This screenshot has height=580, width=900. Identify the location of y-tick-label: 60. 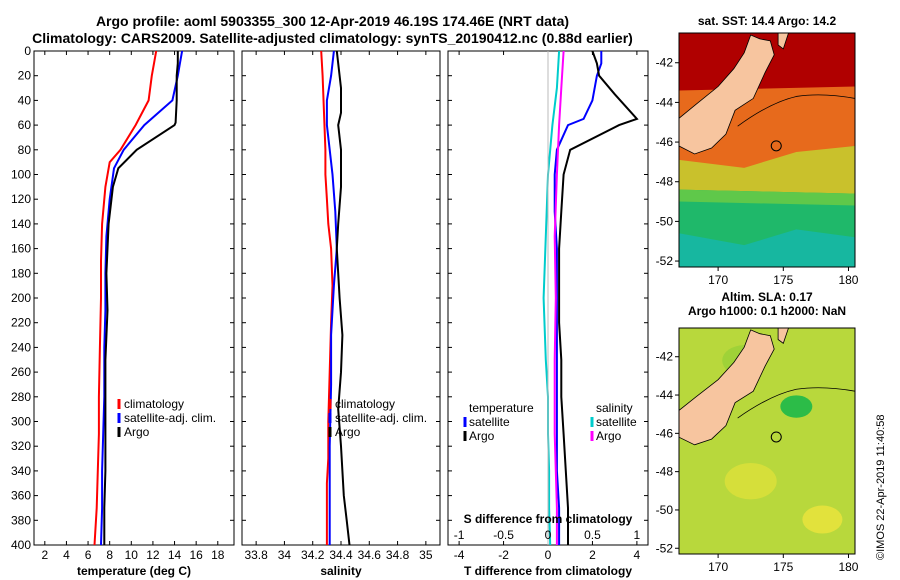
(25, 125).